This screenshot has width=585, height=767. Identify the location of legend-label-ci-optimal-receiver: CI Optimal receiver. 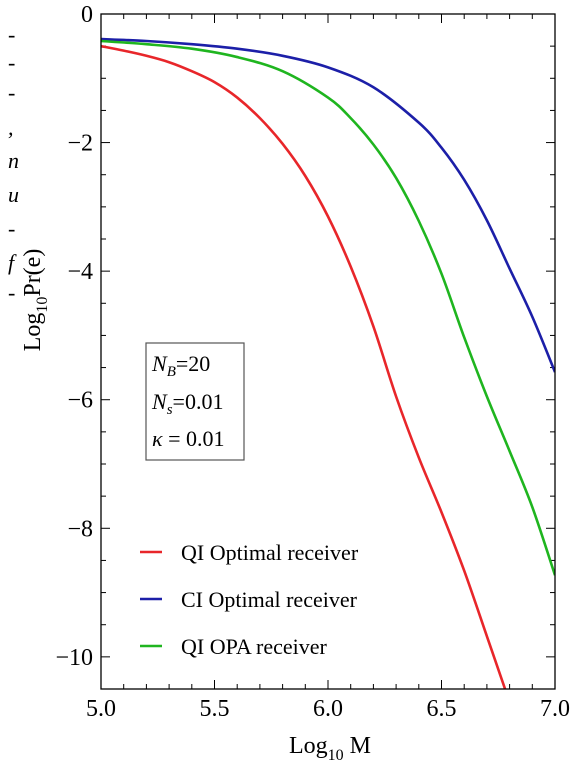
(269, 599).